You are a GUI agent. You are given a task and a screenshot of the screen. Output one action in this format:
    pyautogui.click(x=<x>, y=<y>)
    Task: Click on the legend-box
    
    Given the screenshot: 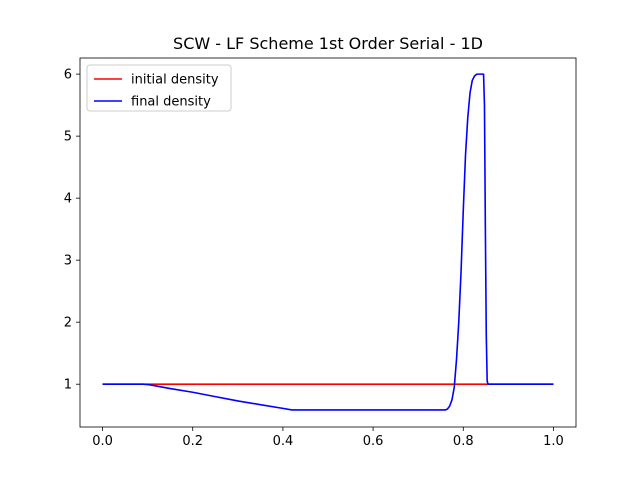 What is the action you would take?
    pyautogui.click(x=159, y=88)
    